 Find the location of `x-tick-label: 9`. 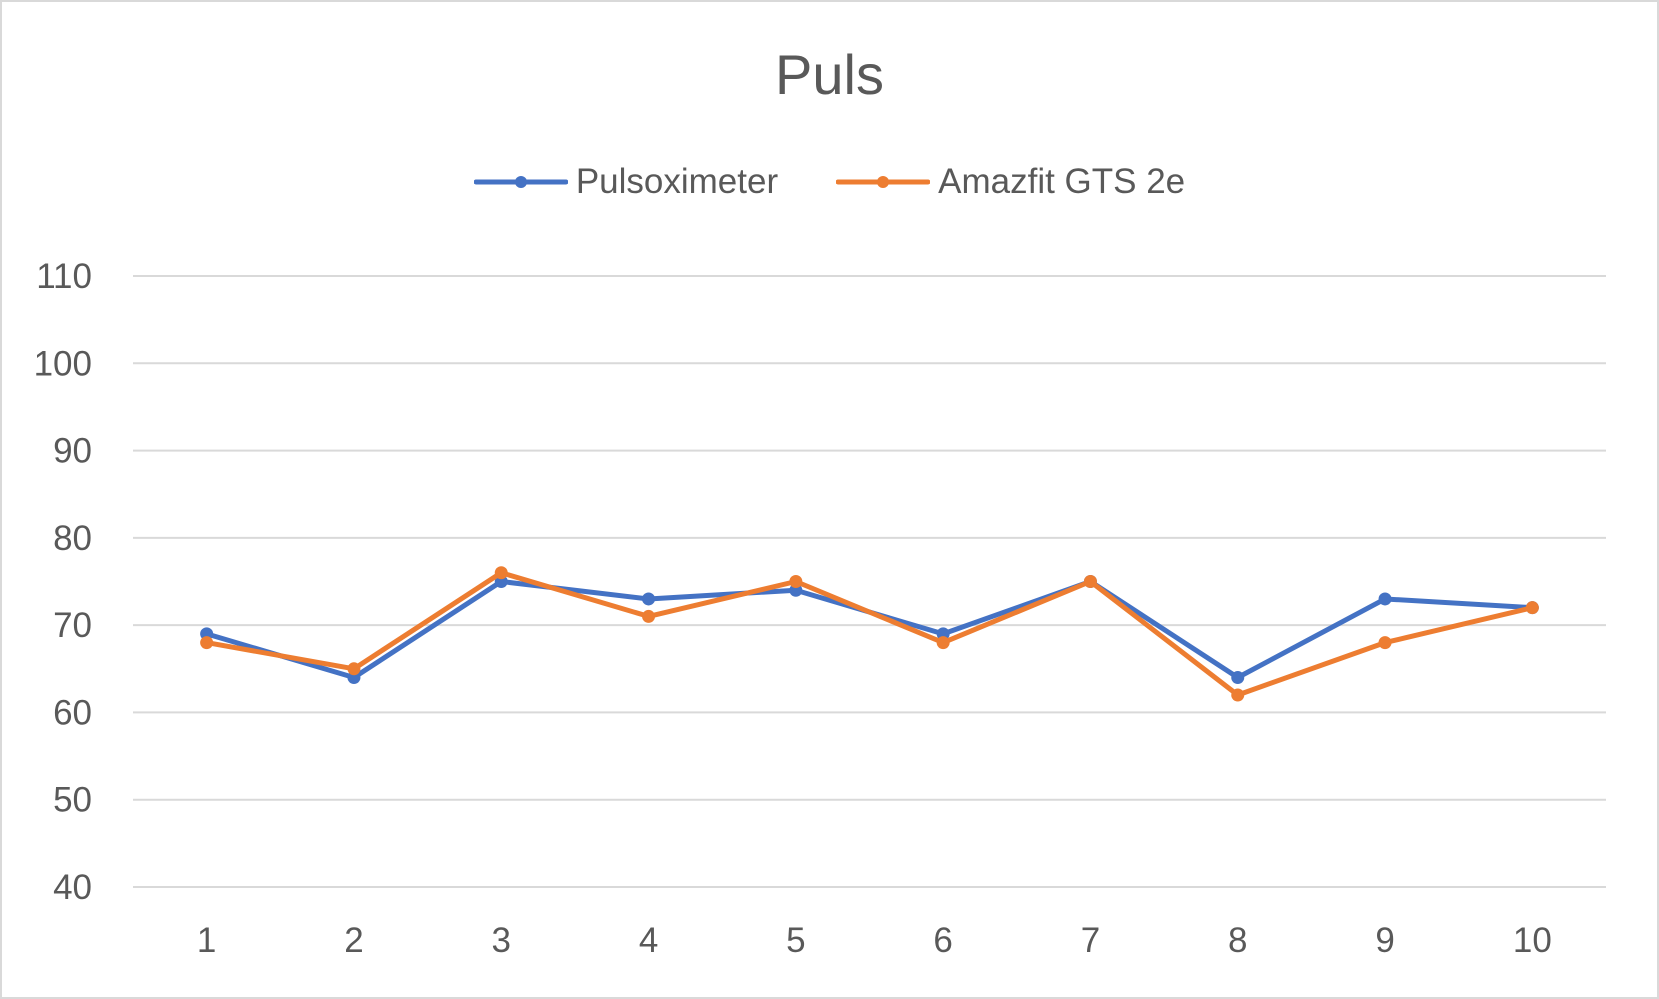

x-tick-label: 9 is located at coordinates (1384, 940).